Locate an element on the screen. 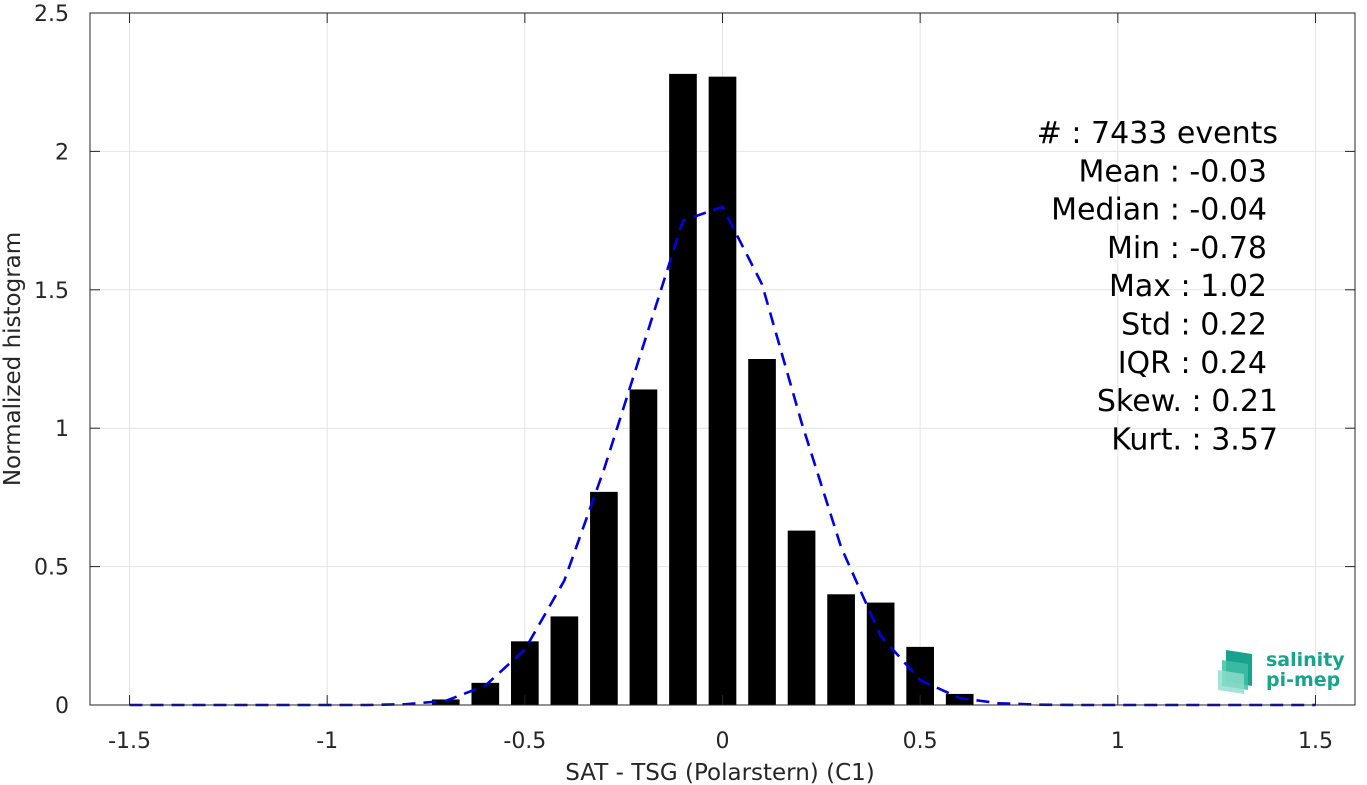  salinity-pi-mep-logo: salinity pi-mep is located at coordinates (1281, 671).